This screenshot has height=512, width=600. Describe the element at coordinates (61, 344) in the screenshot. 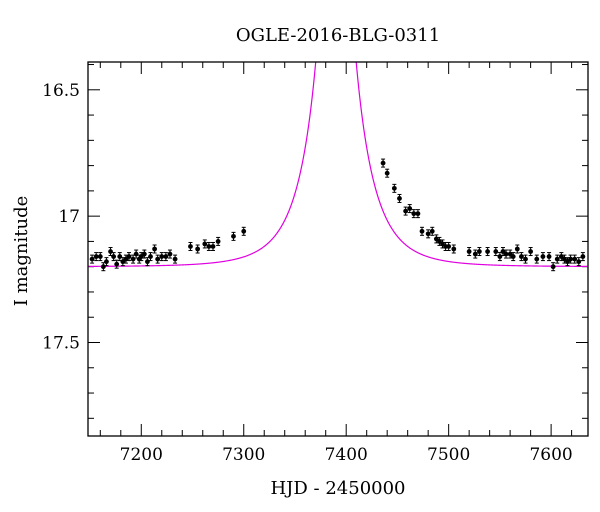

I see `y-tick-label: 17.5` at that location.